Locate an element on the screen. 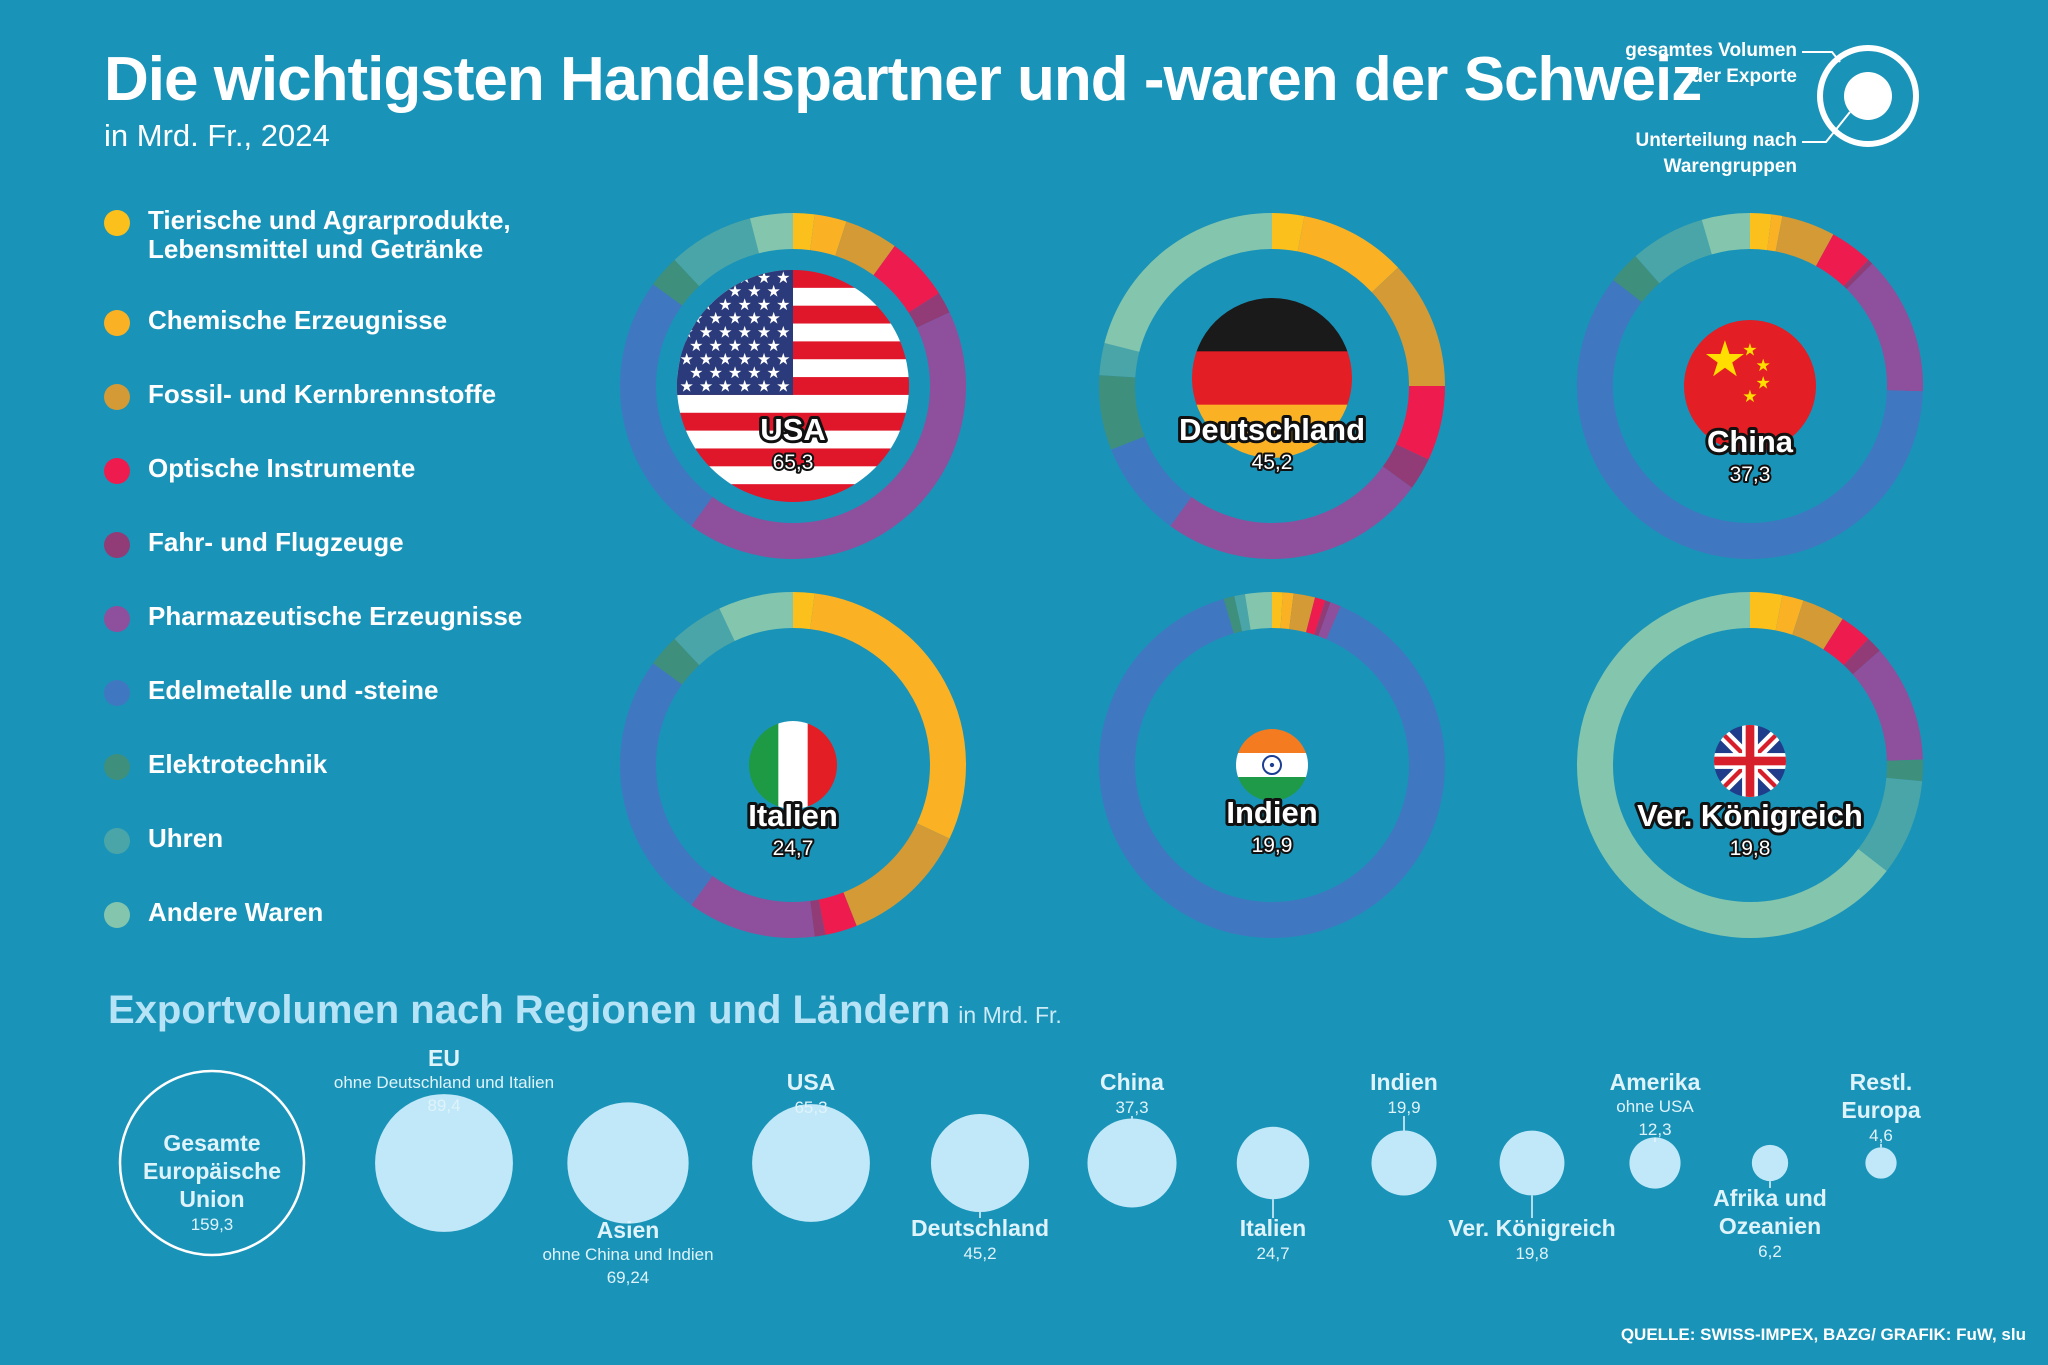  donut-italy: Italien 24,7 is located at coordinates (793, 764).